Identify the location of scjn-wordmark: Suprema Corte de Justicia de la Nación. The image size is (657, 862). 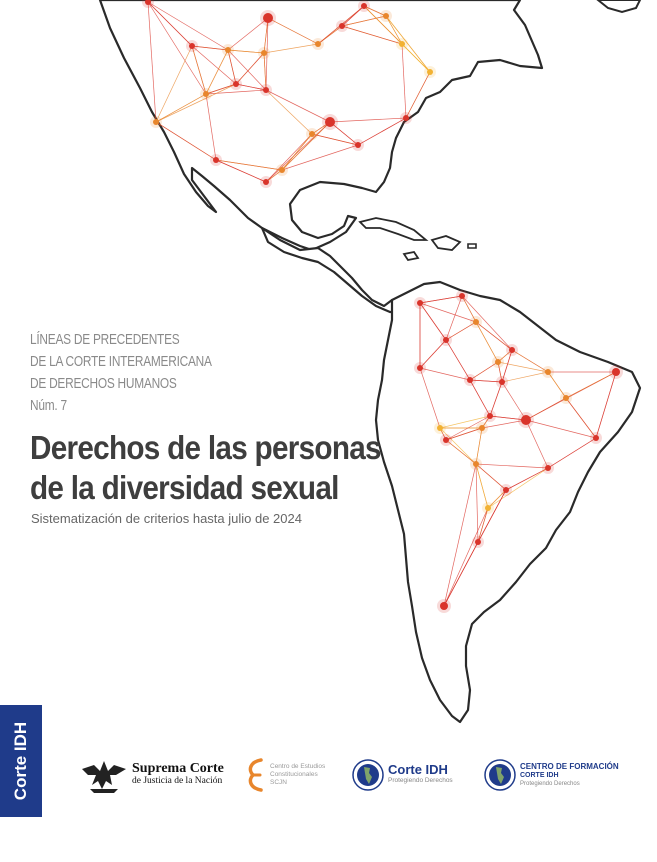
(178, 775).